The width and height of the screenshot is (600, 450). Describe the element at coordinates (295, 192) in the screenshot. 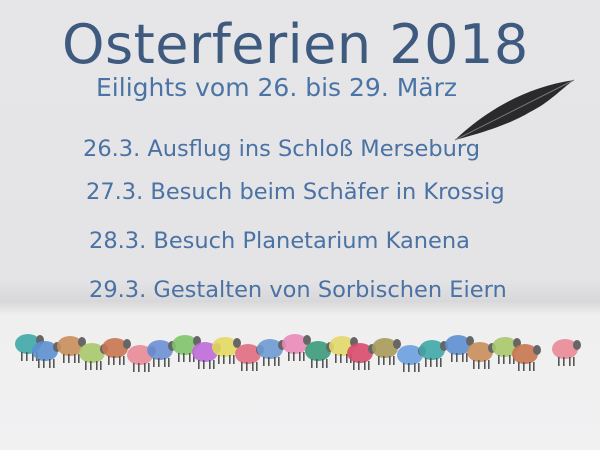

I see `list-item: 27.3. Besuch beim Schäfer in Krossig` at that location.